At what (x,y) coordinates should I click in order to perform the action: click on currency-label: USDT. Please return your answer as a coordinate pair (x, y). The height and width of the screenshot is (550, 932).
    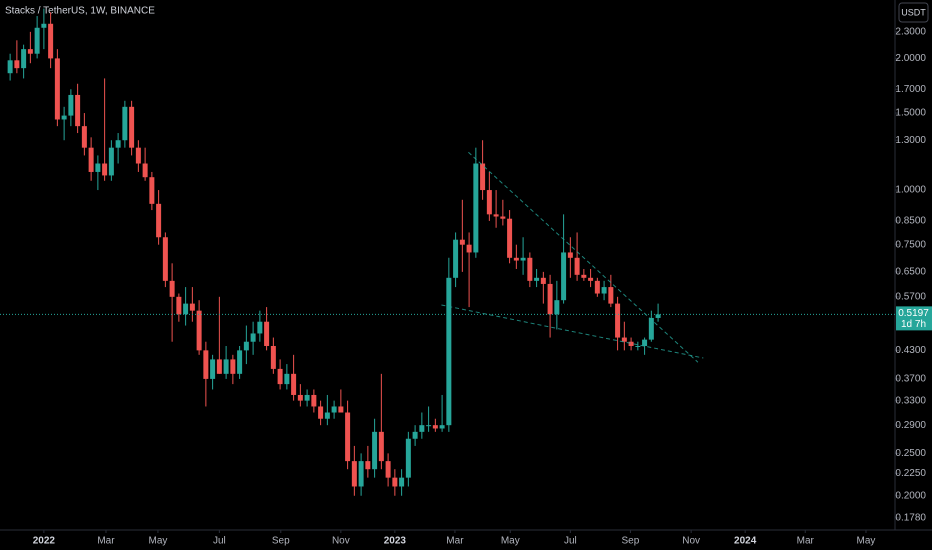
    Looking at the image, I should click on (913, 12).